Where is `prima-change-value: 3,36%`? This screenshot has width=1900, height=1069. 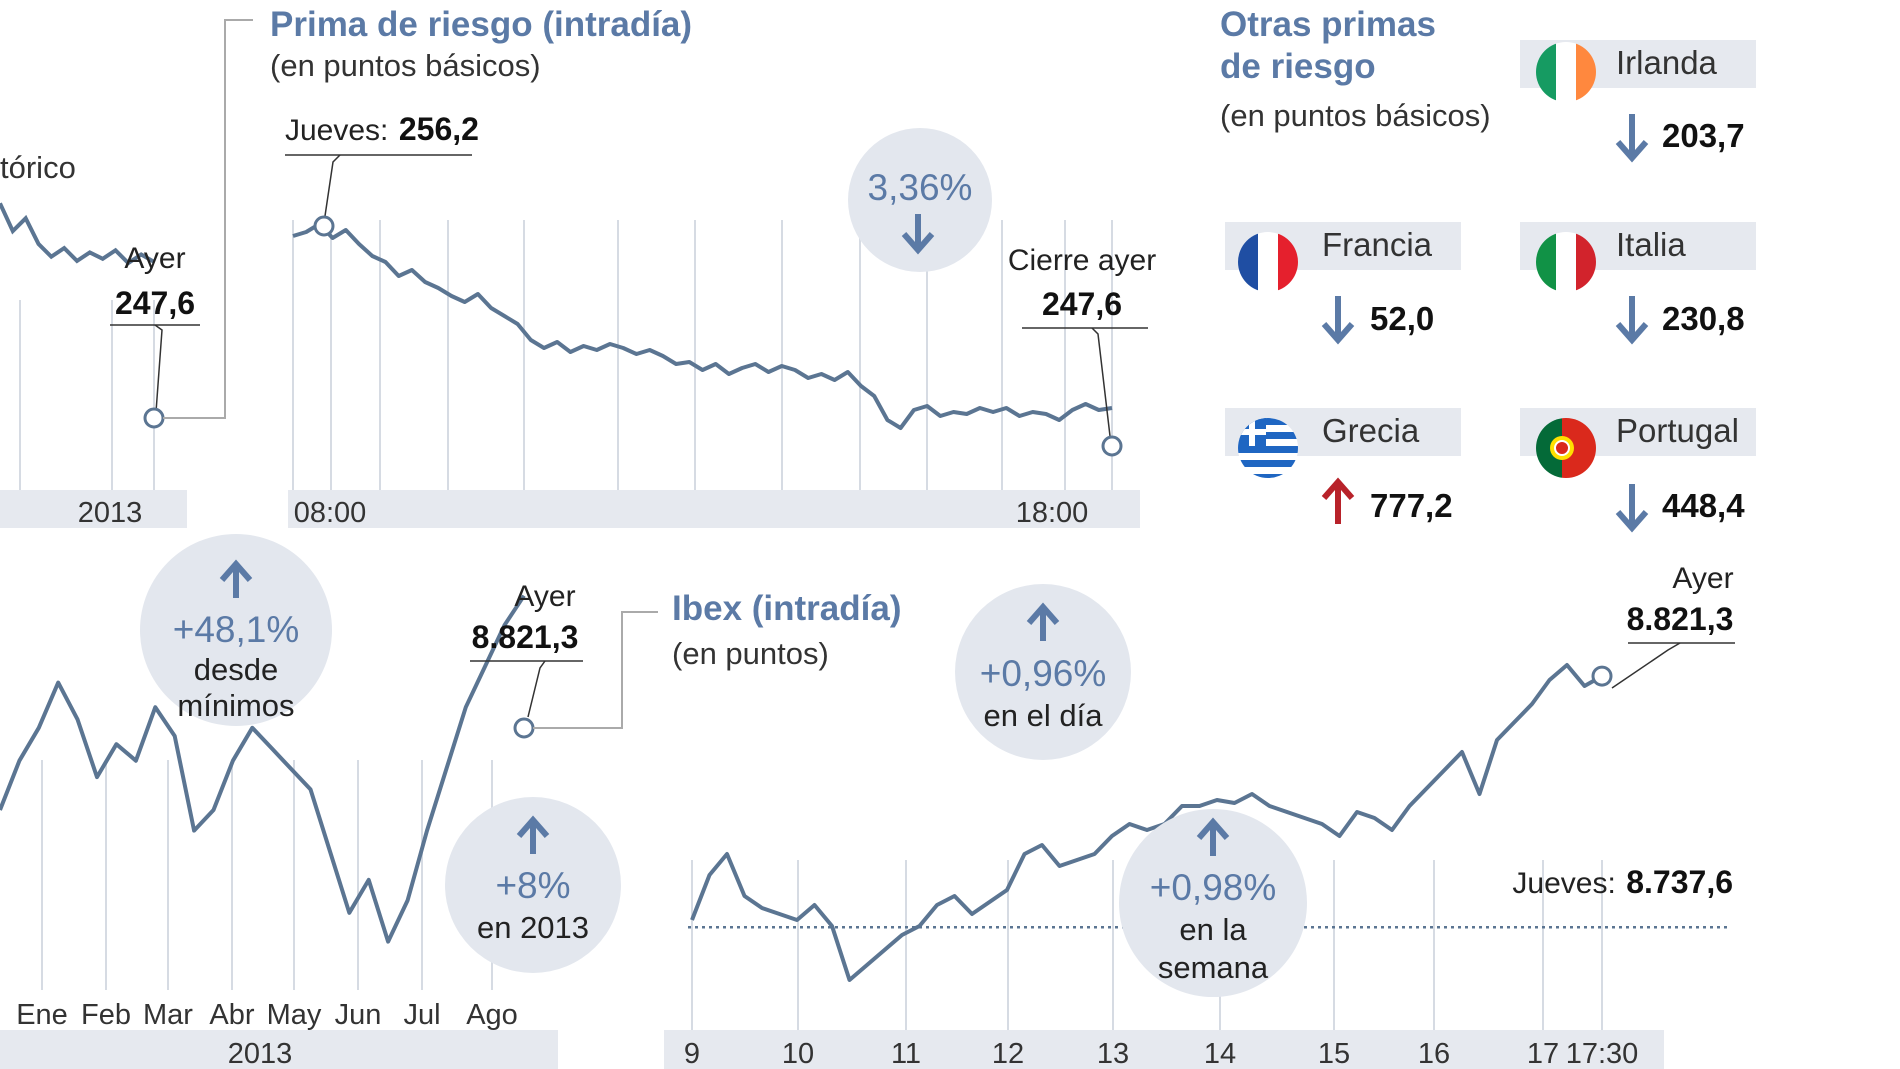 prima-change-value: 3,36% is located at coordinates (920, 187).